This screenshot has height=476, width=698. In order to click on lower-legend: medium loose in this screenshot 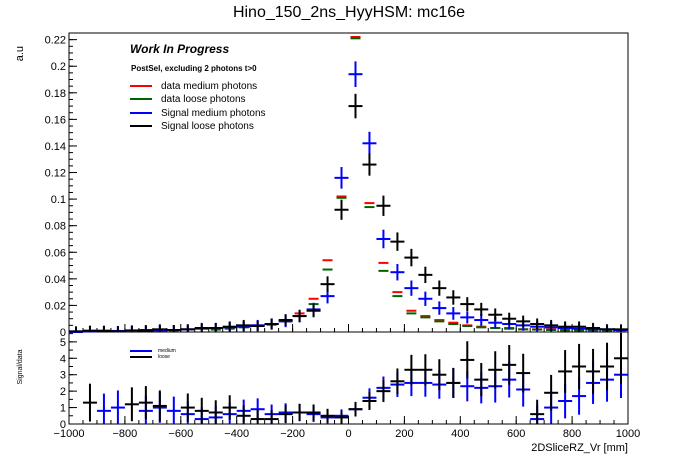, I will do `click(153, 354)`.